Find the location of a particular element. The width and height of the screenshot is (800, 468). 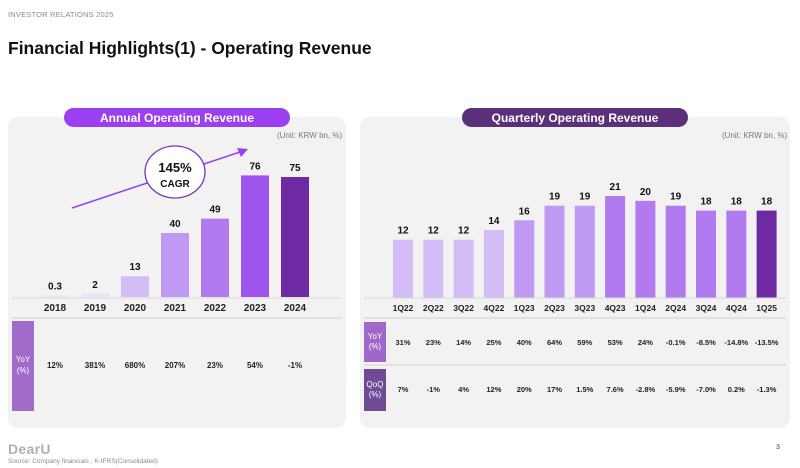

quarterly-yoy-value-3Q24: -8.5% is located at coordinates (706, 342).